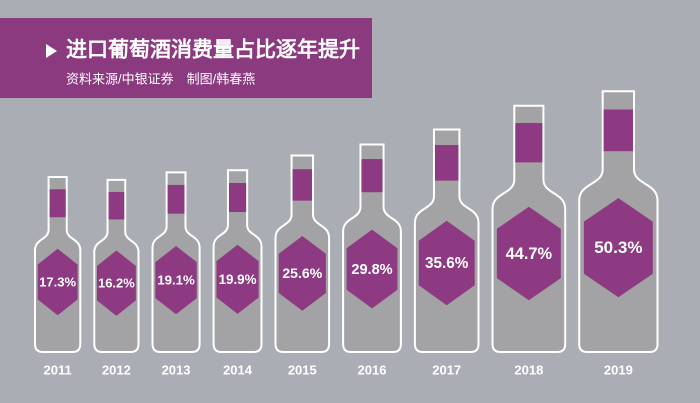 This screenshot has width=700, height=403. Describe the element at coordinates (213, 50) in the screenshot. I see `chart-title: 进口葡萄酒消费量占比逐年提升` at that location.